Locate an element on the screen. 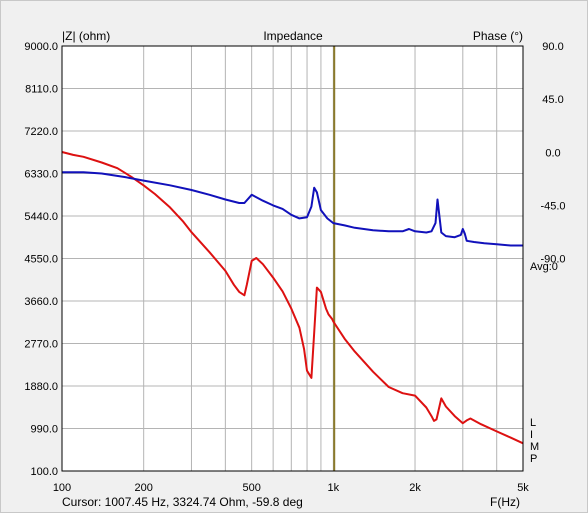  y-tick-label: 9000.0 is located at coordinates (41, 47).